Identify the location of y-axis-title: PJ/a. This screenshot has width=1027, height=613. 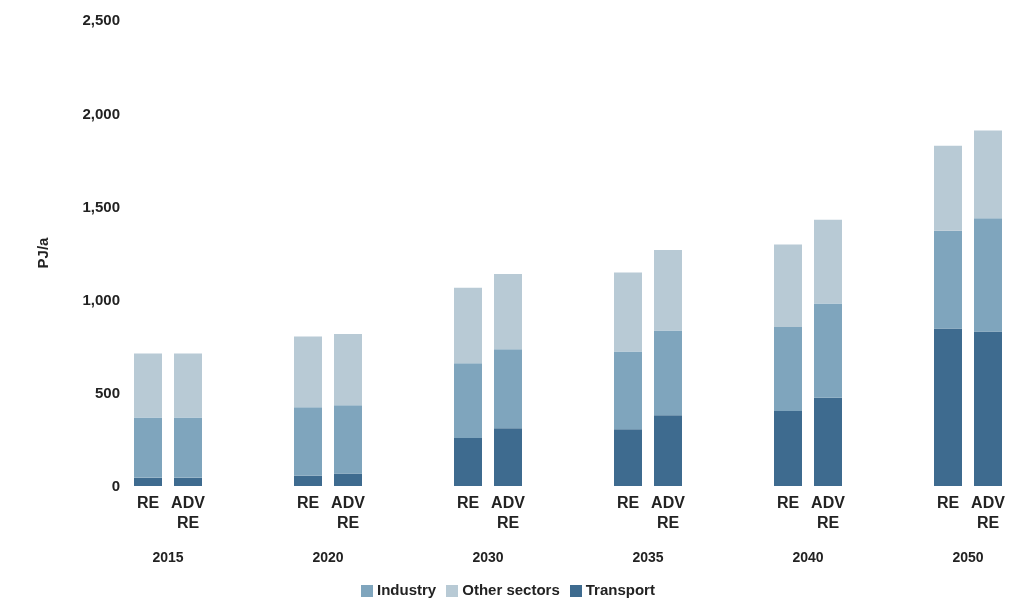
(43, 252).